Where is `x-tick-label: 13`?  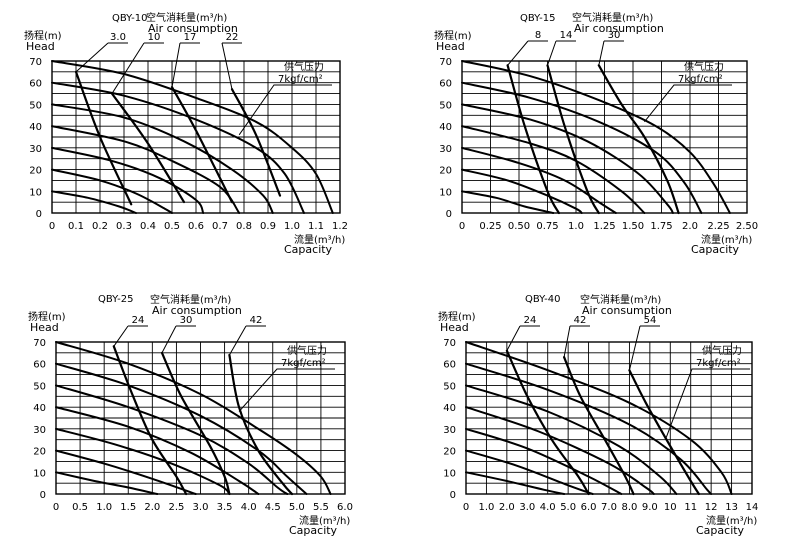
x-tick-label: 13 is located at coordinates (731, 507).